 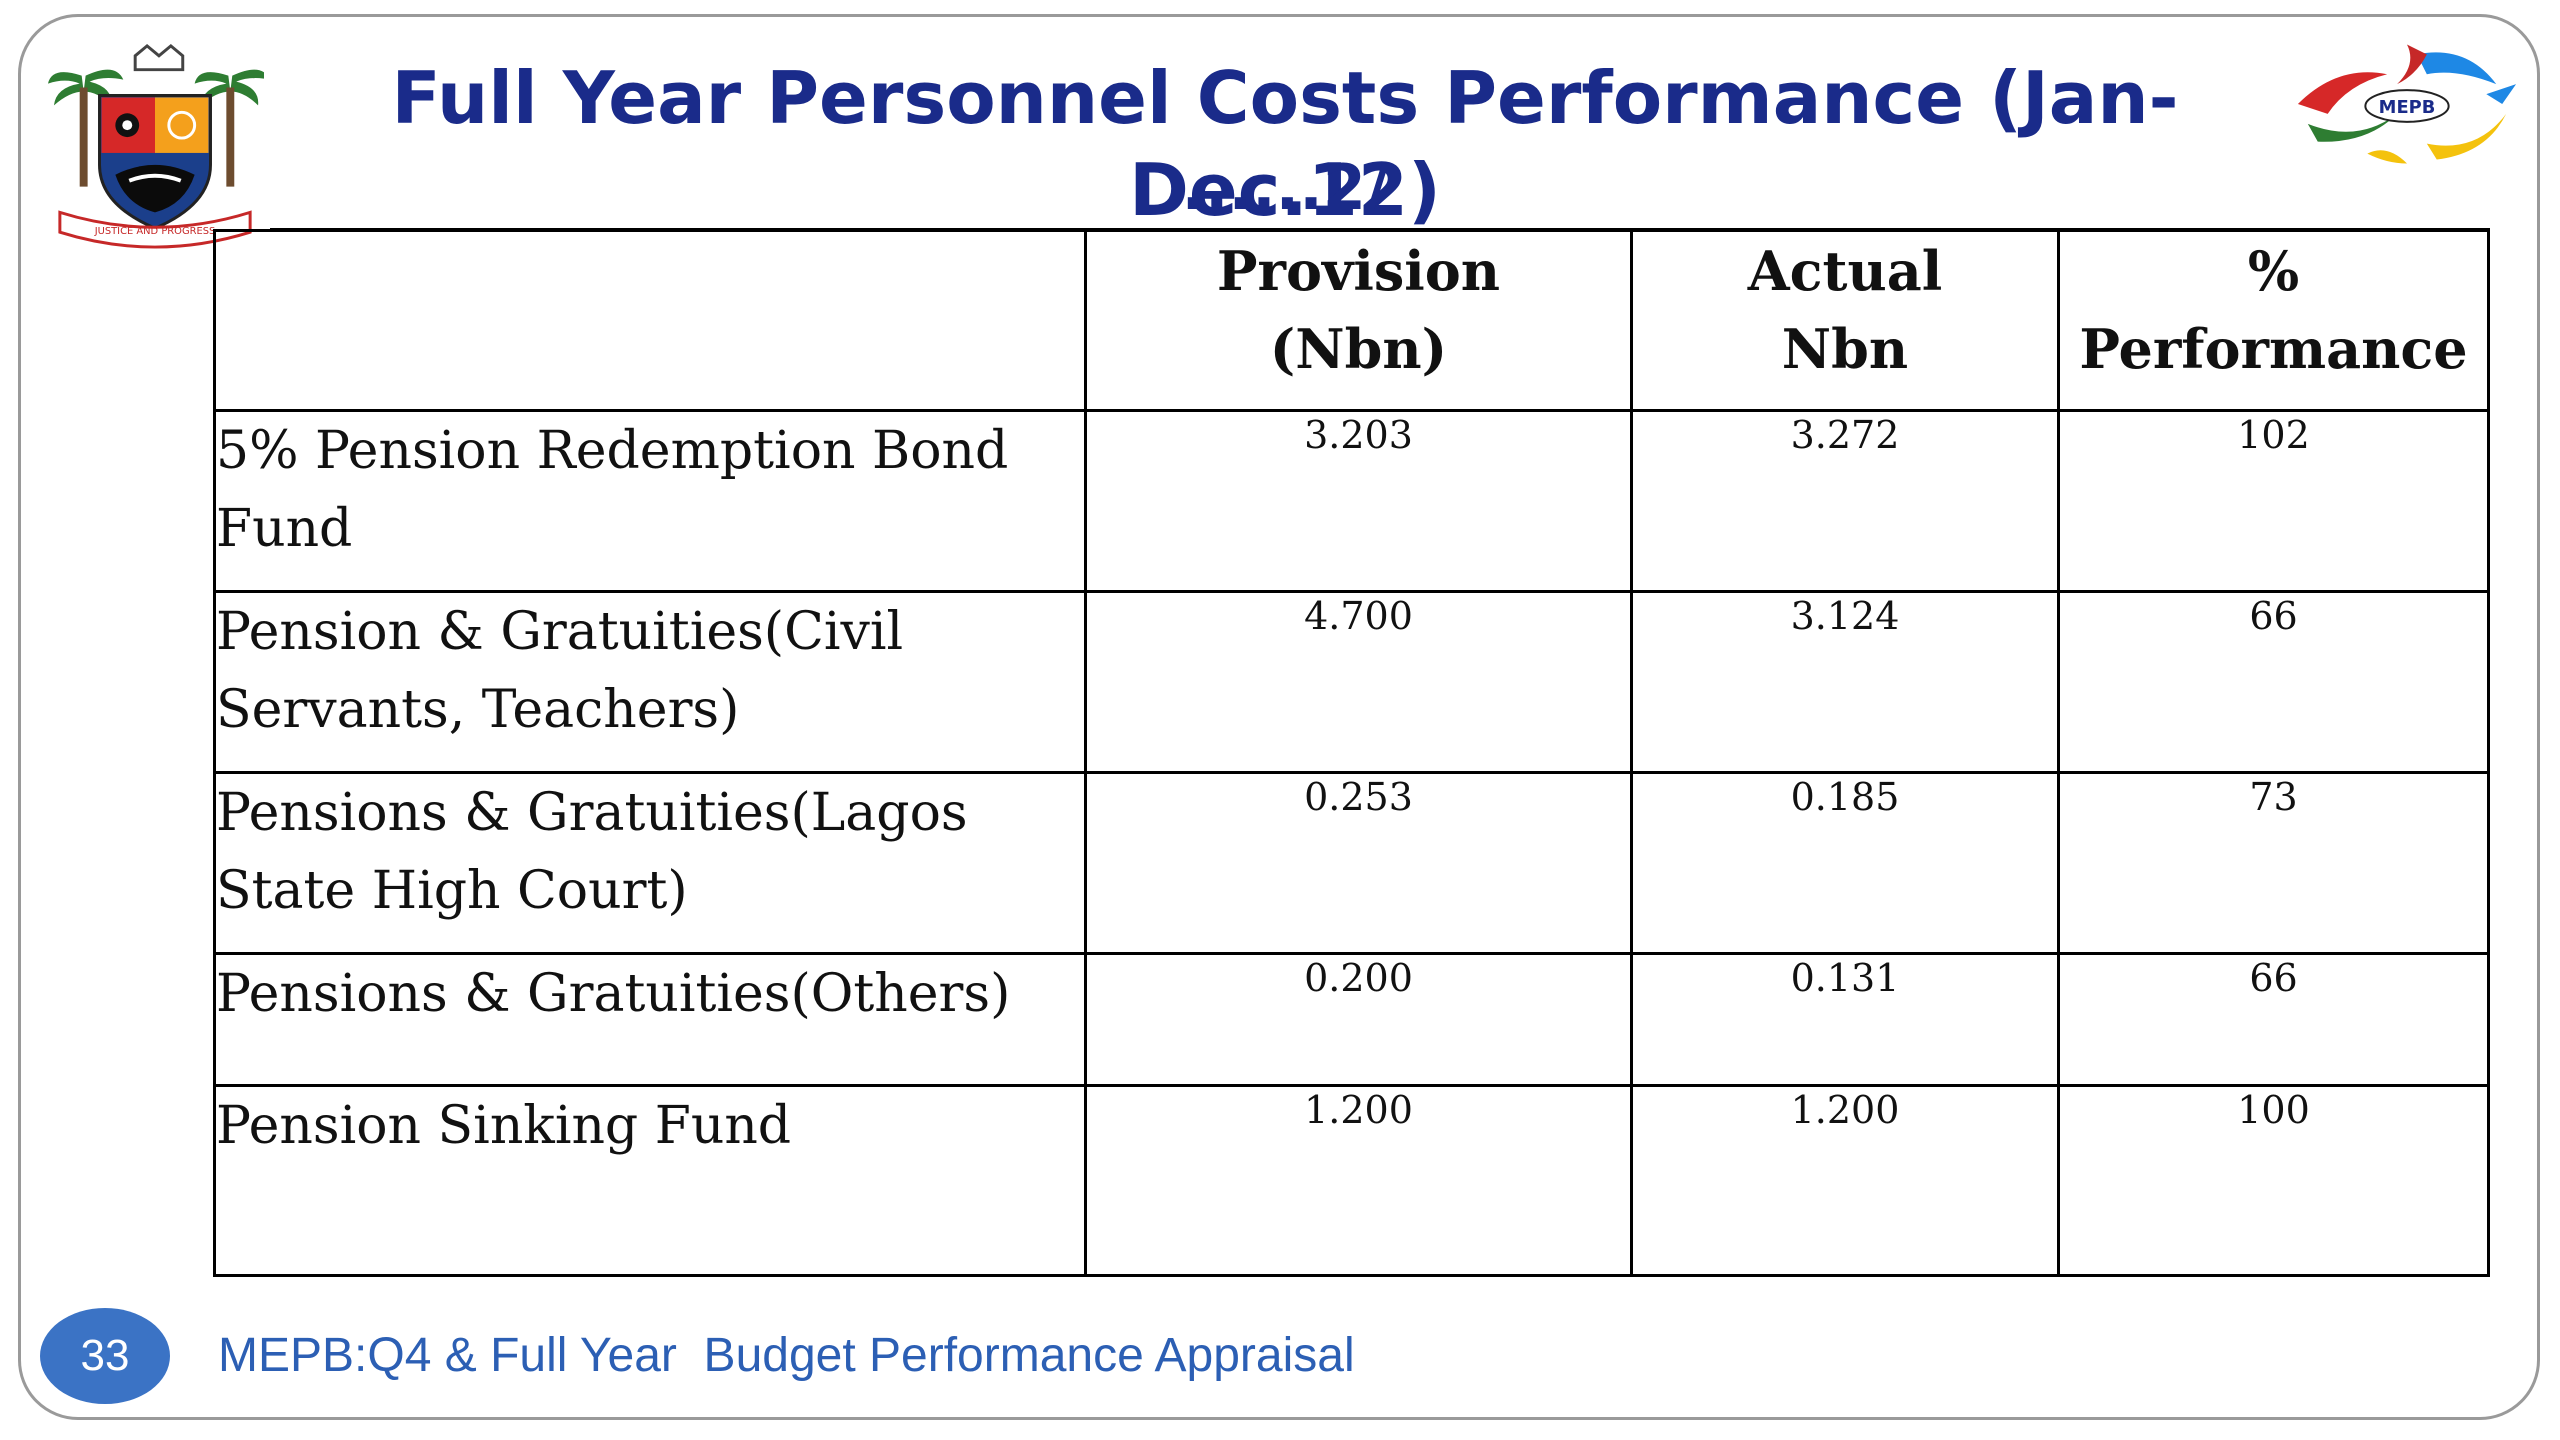 I want to click on provision-value: 4.700, so click(x=1358, y=682).